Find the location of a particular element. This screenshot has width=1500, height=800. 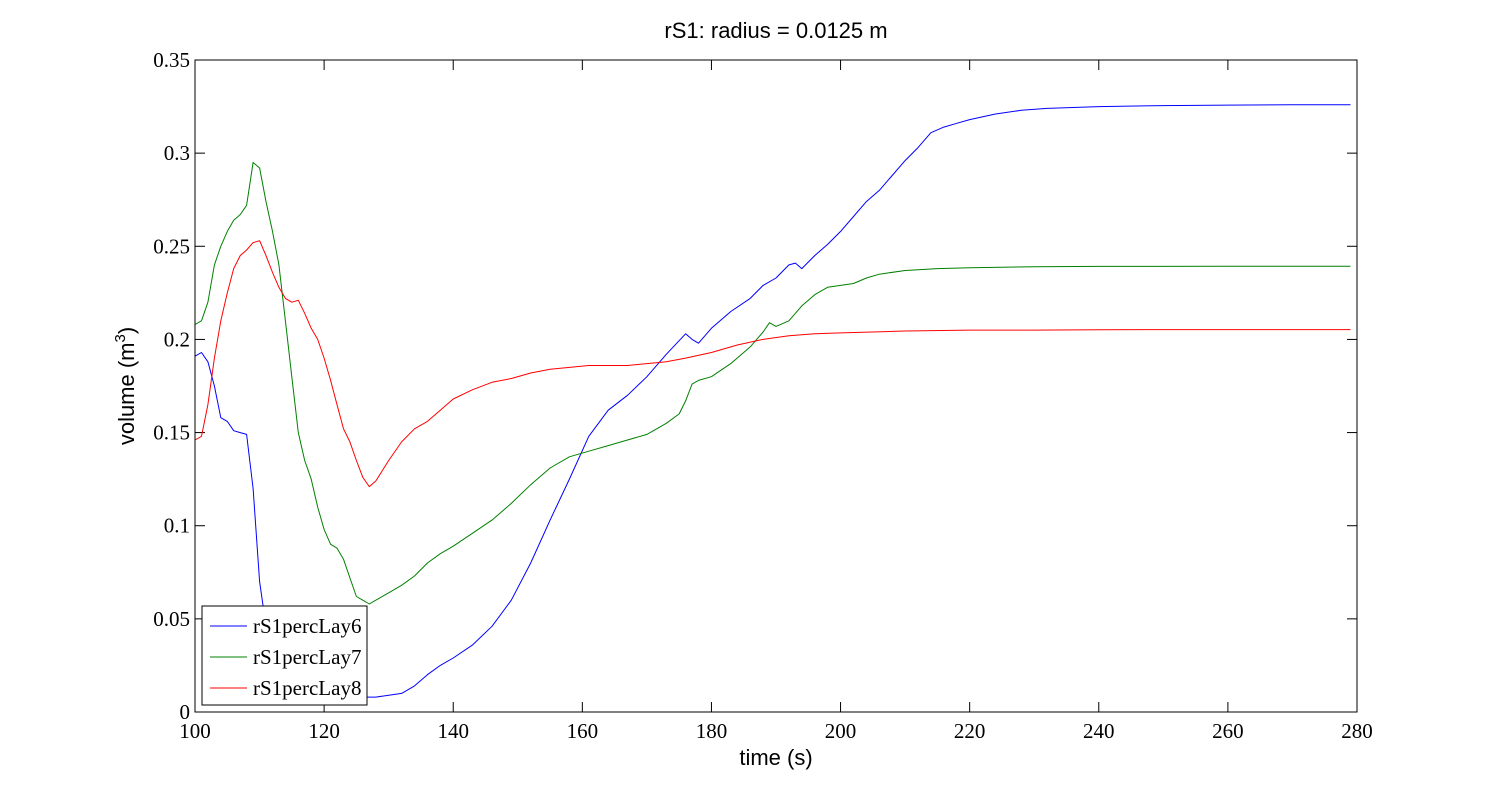

y-tick-label: 0.15 is located at coordinates (171, 433).